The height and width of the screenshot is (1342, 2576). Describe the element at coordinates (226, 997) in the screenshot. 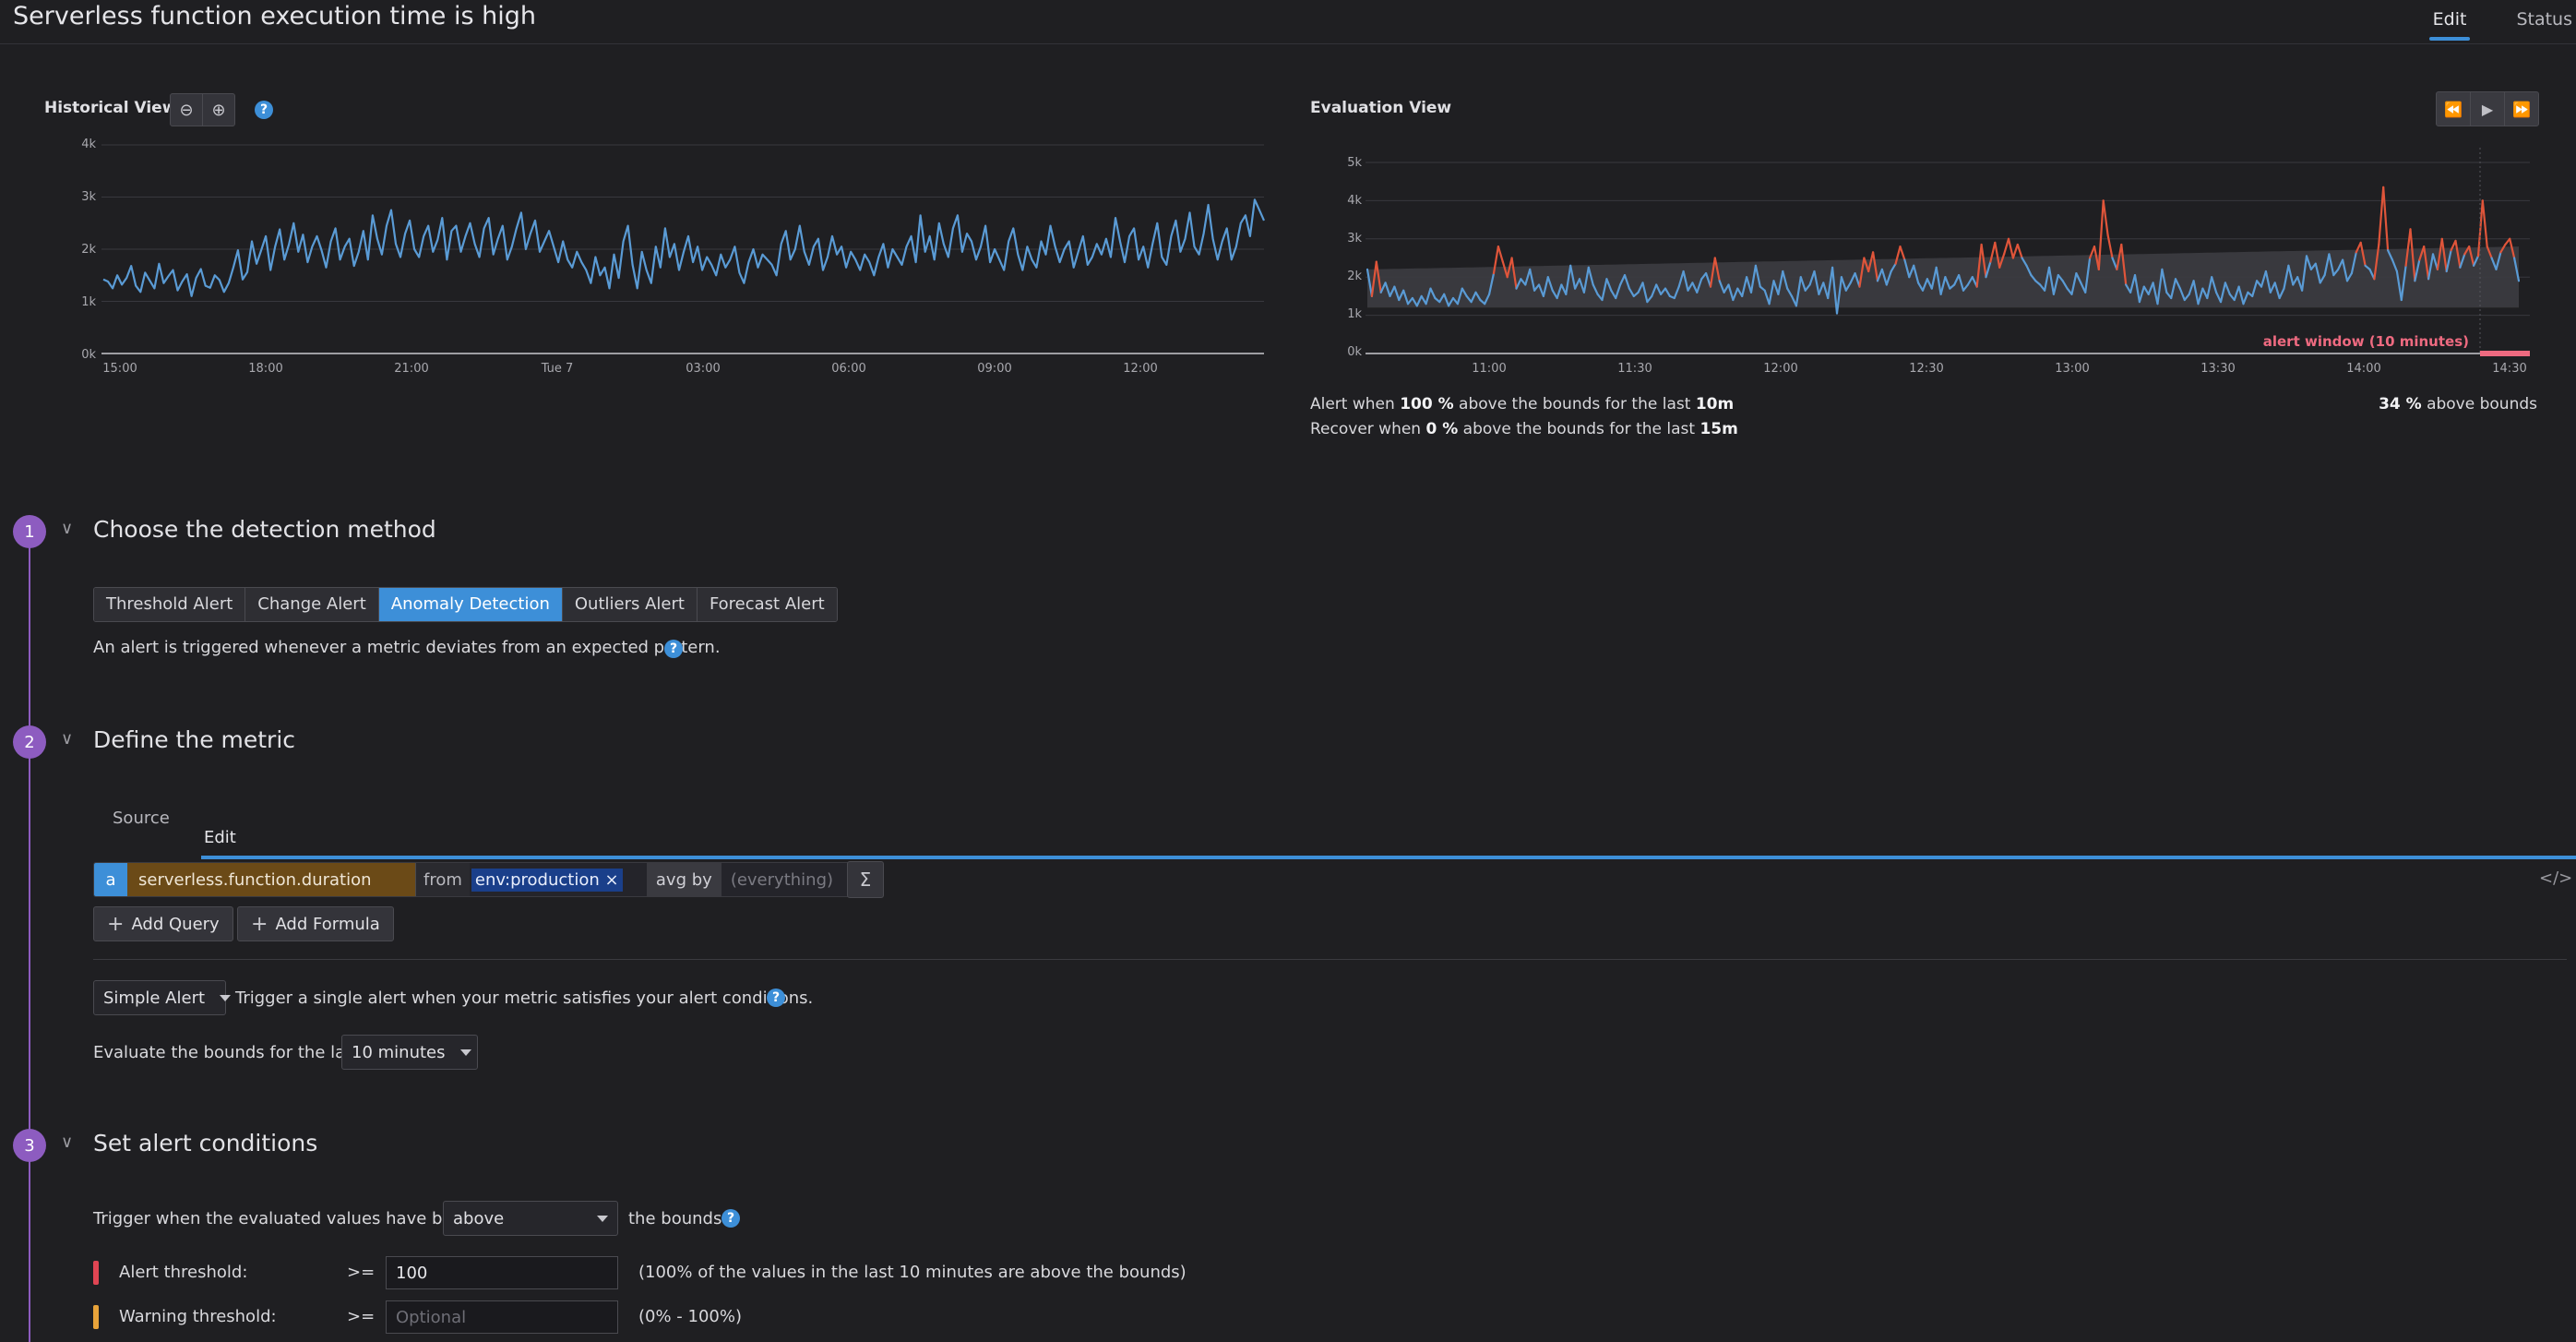

I see `chevron-down-icon` at that location.